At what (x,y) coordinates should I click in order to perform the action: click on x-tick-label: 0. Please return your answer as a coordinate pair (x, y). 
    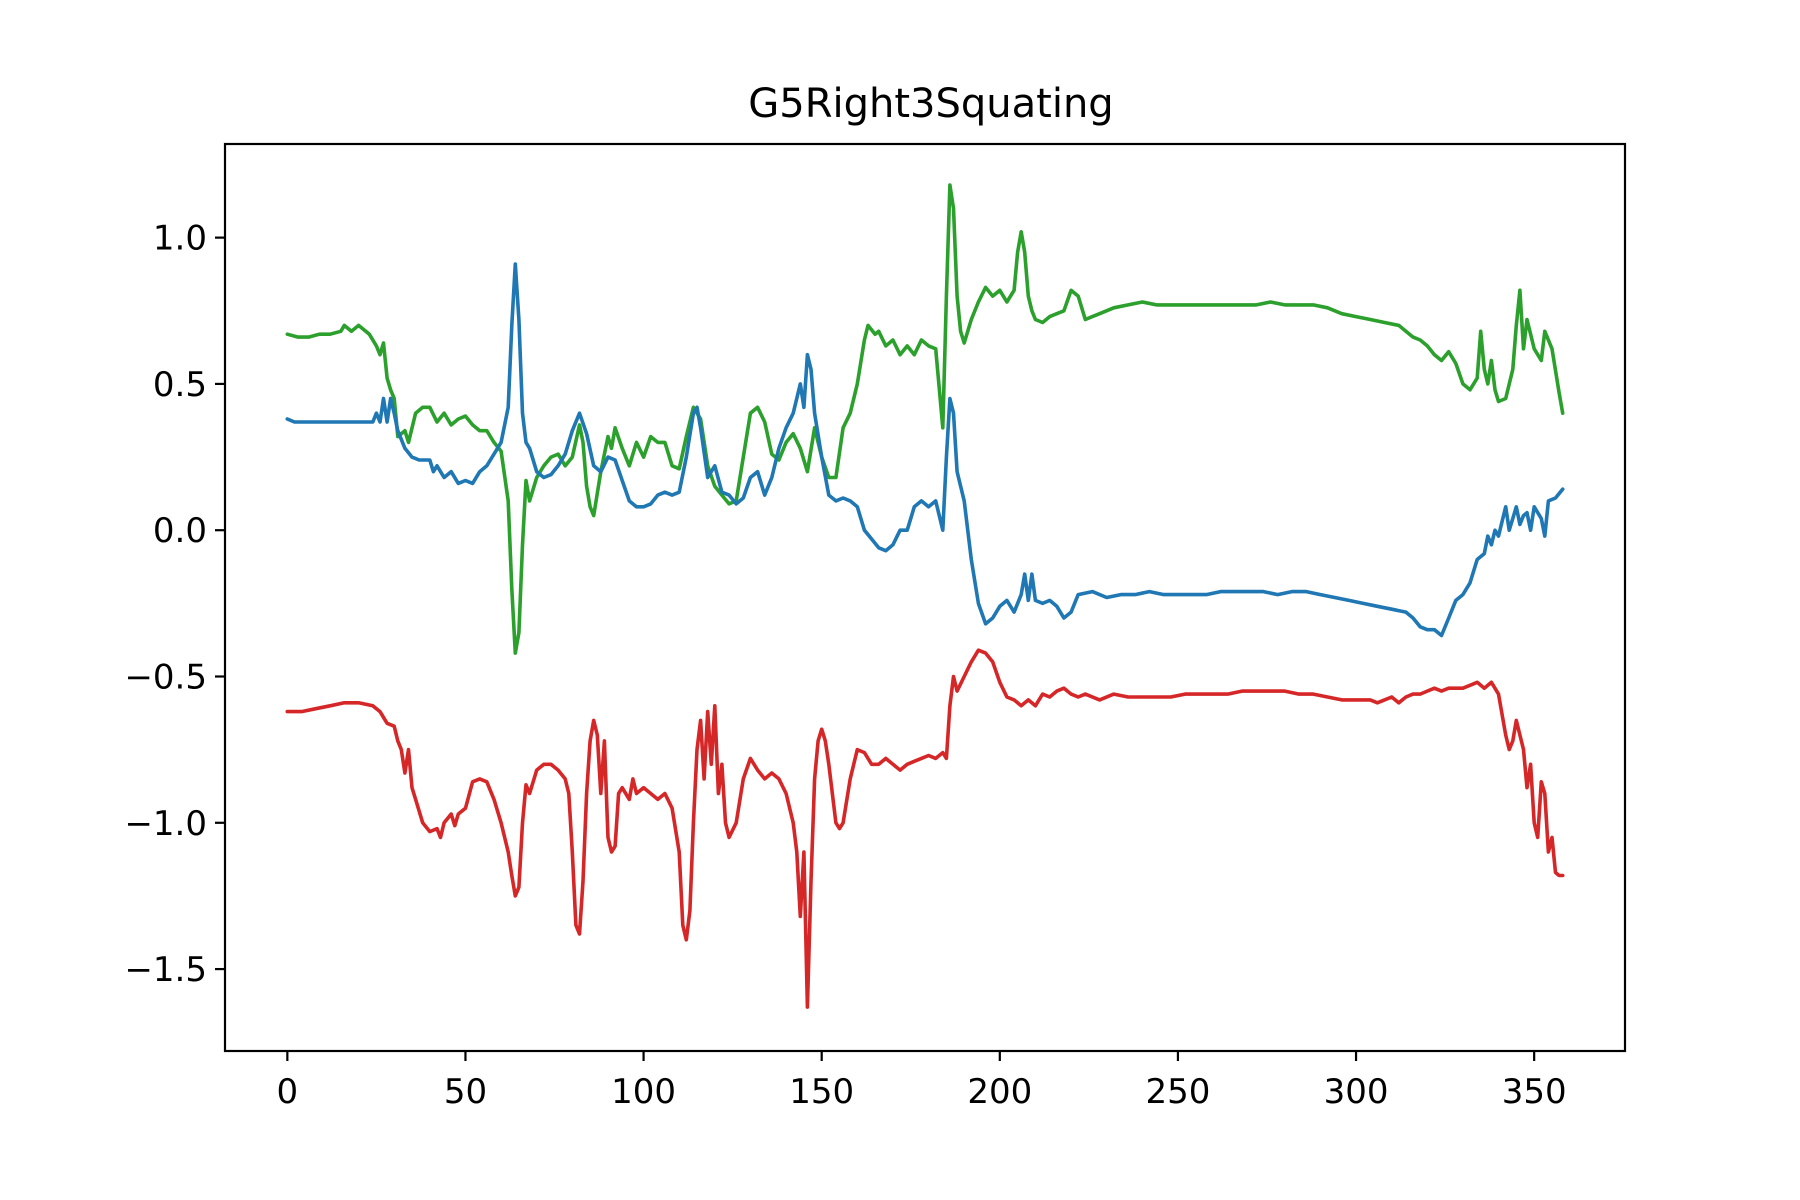
    Looking at the image, I should click on (288, 1092).